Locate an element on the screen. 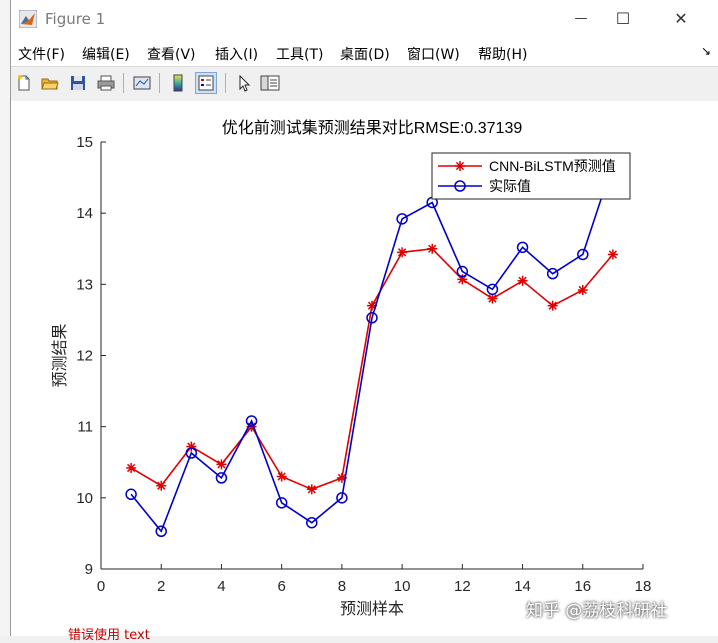  y-tick-label: 12 is located at coordinates (84, 356).